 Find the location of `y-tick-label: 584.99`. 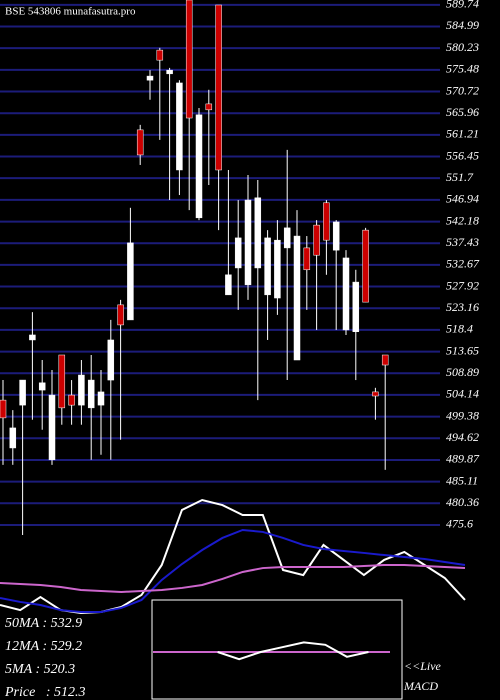

y-tick-label: 584.99 is located at coordinates (462, 25).